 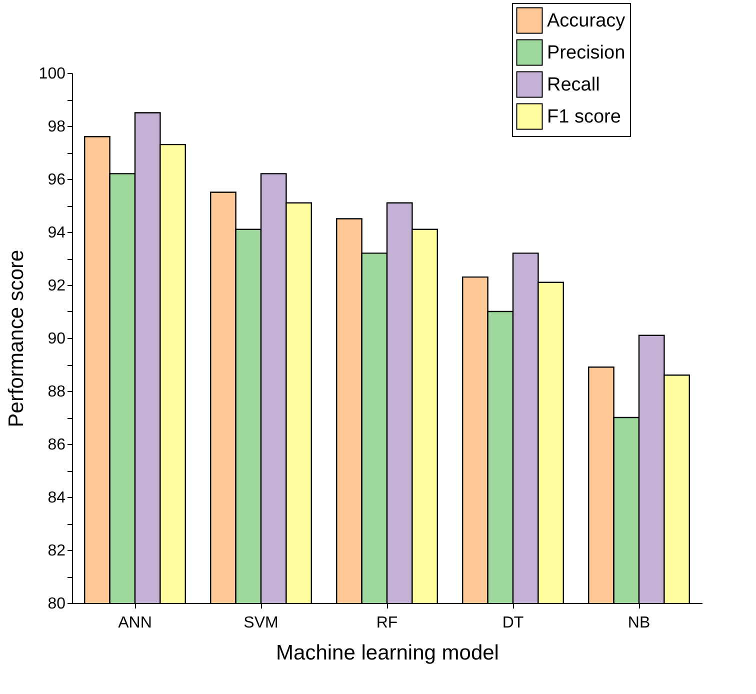 What do you see at coordinates (16, 339) in the screenshot?
I see `y-axis-title: Performance score` at bounding box center [16, 339].